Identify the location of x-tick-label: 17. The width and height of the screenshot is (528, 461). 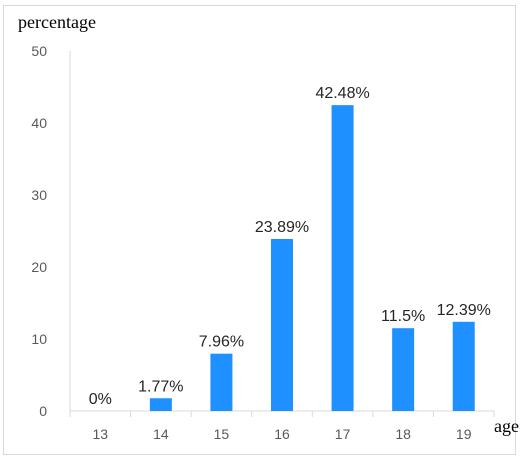
(343, 434).